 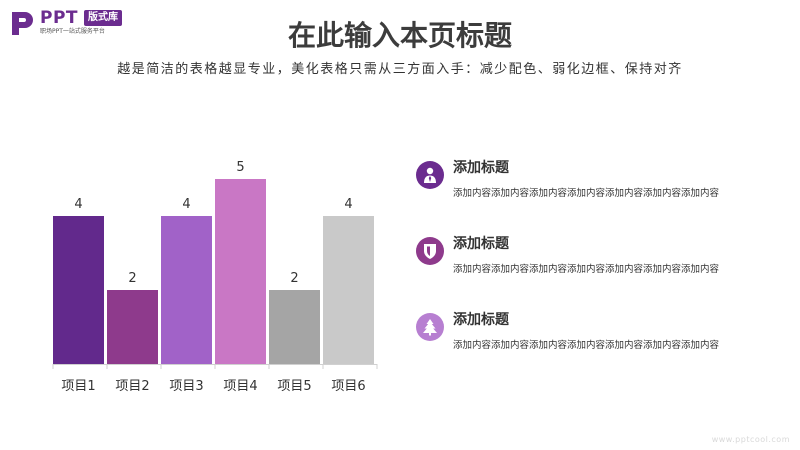 I want to click on category-label: 项目3, so click(x=186, y=386).